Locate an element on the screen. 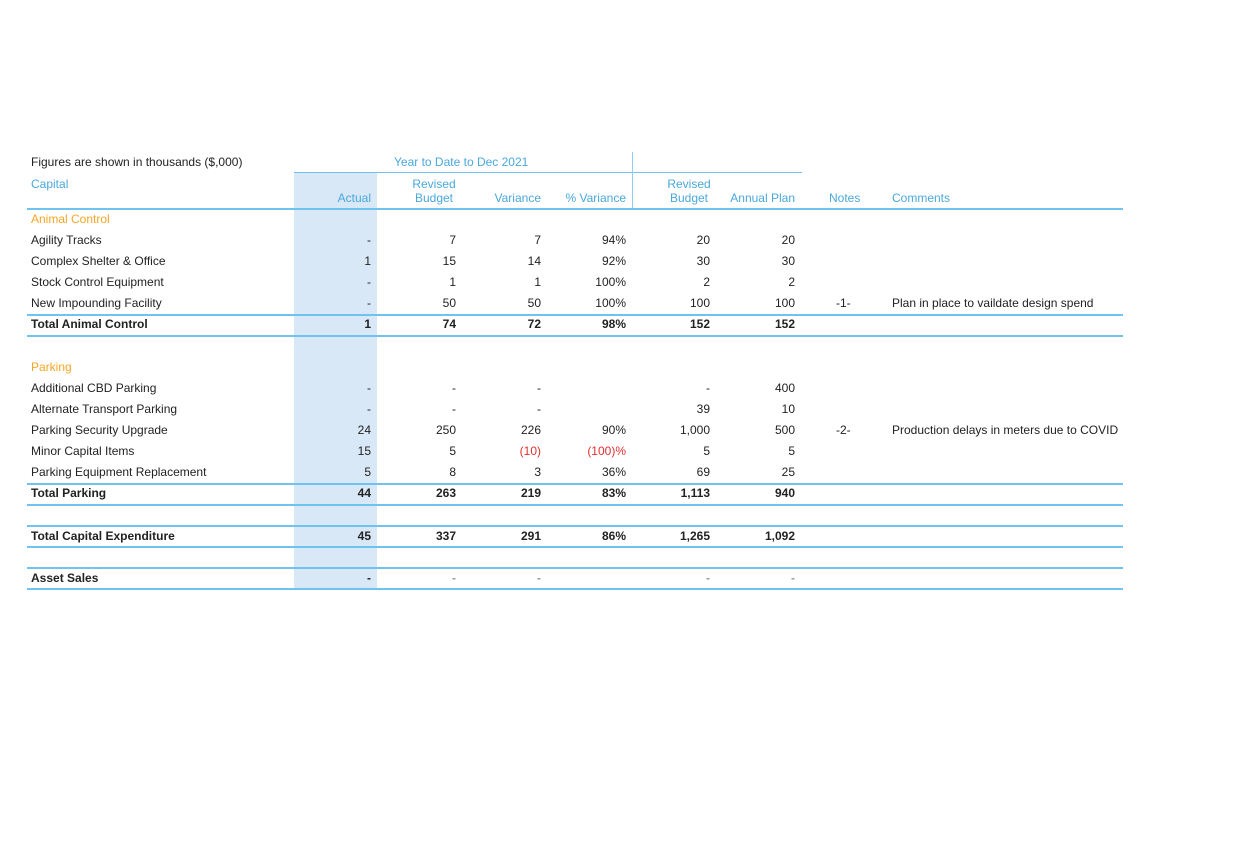 The height and width of the screenshot is (863, 1252). cell-pct-complex-shelter-office: 92% is located at coordinates (613, 261).